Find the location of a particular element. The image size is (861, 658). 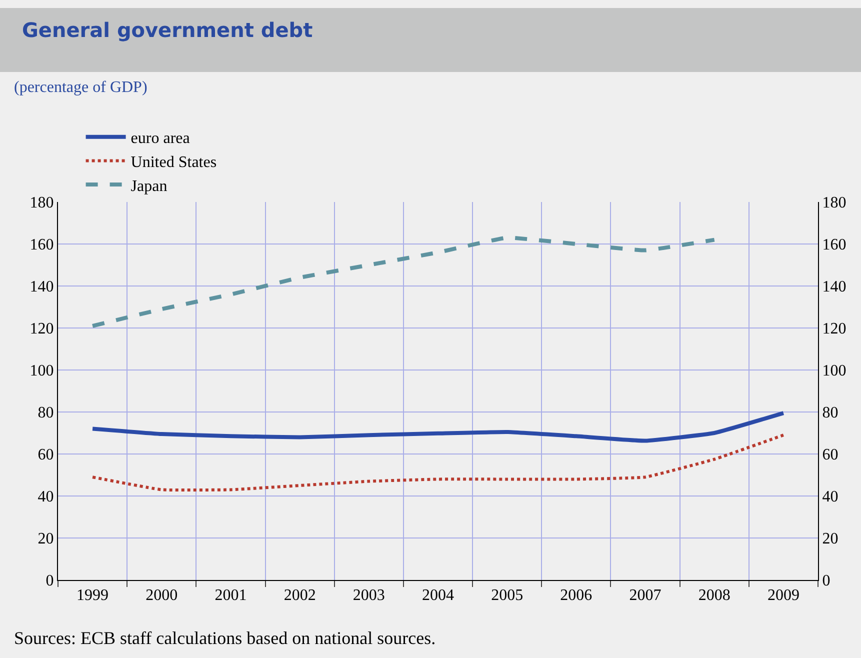

y-tick-label: 120 is located at coordinates (42, 329).